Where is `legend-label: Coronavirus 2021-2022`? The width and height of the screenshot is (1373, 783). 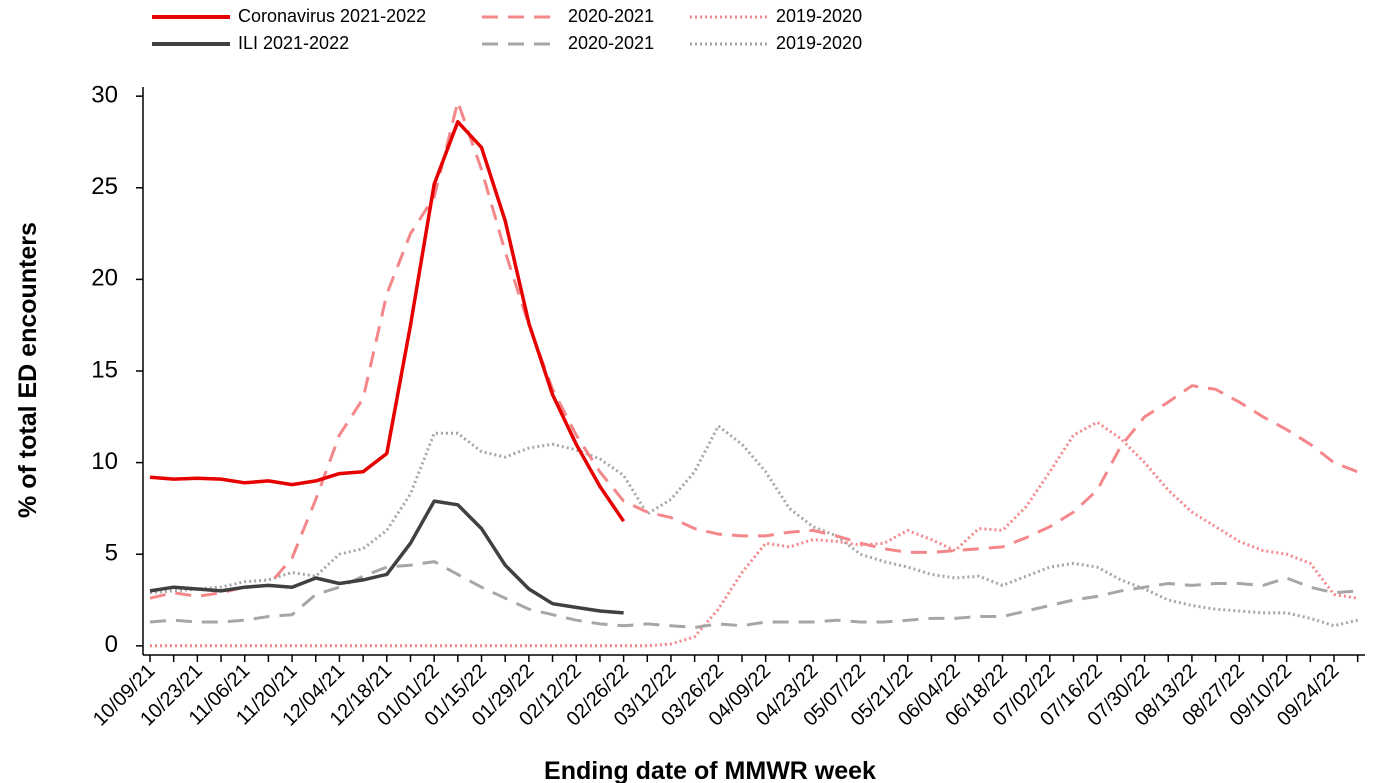 legend-label: Coronavirus 2021-2022 is located at coordinates (332, 16).